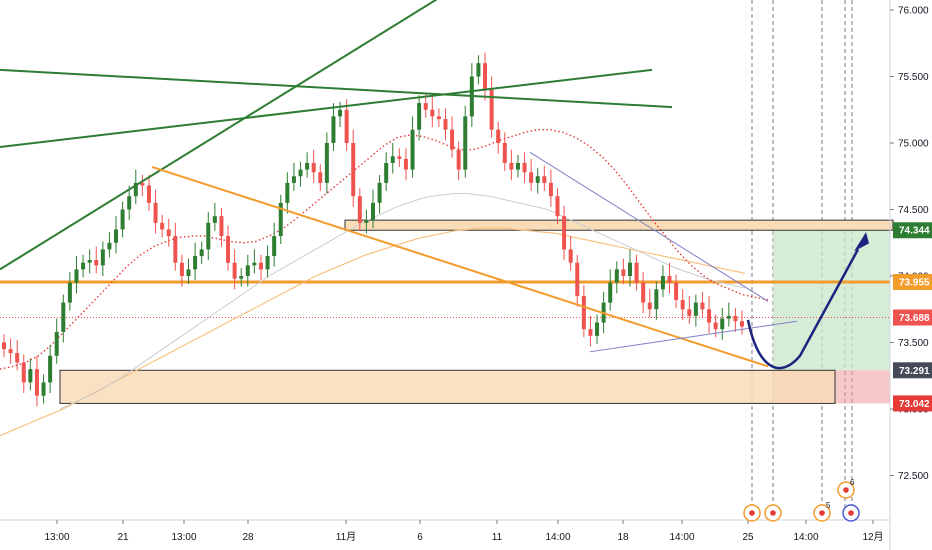  I want to click on x-tick-label: 18, so click(623, 537).